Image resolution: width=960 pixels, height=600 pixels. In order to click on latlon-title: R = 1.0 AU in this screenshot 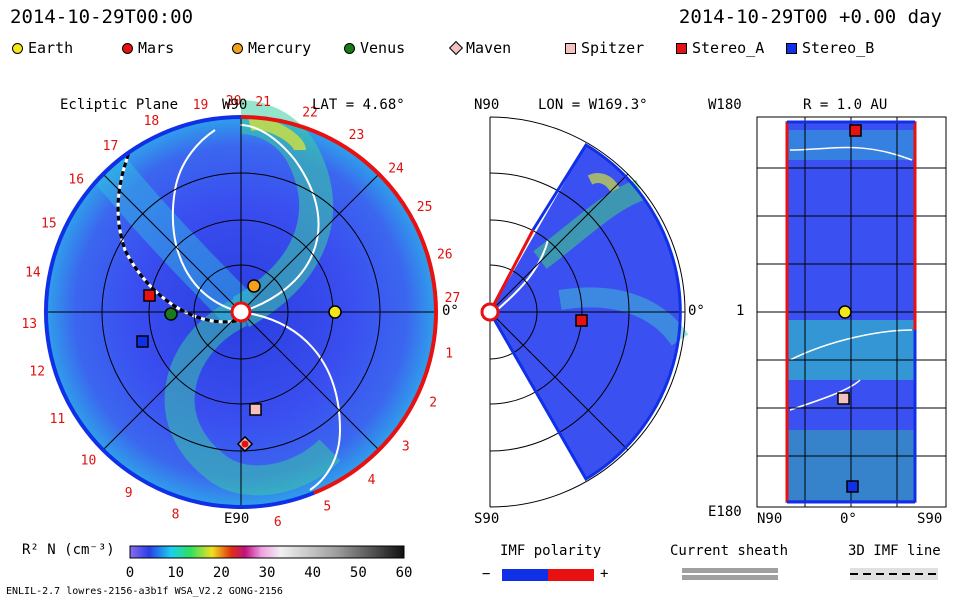, I will do `click(845, 105)`.